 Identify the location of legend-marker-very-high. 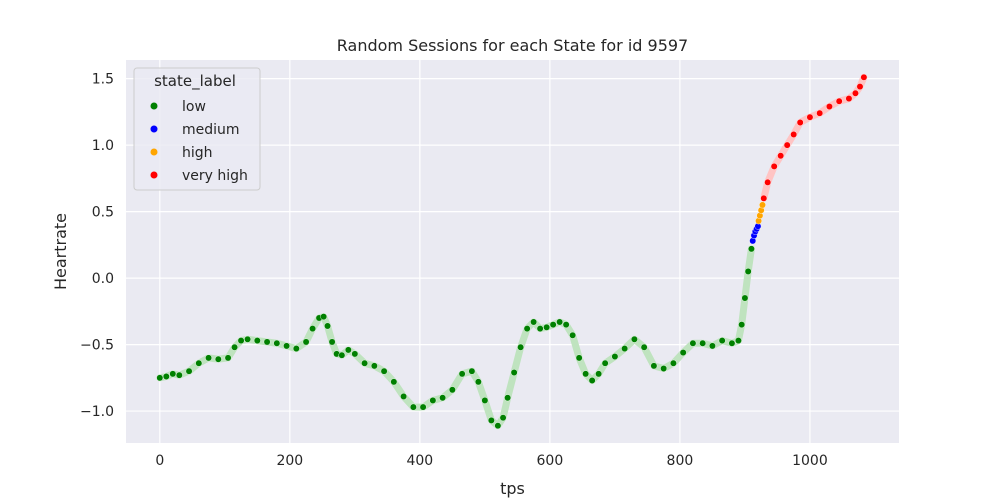
(154, 175).